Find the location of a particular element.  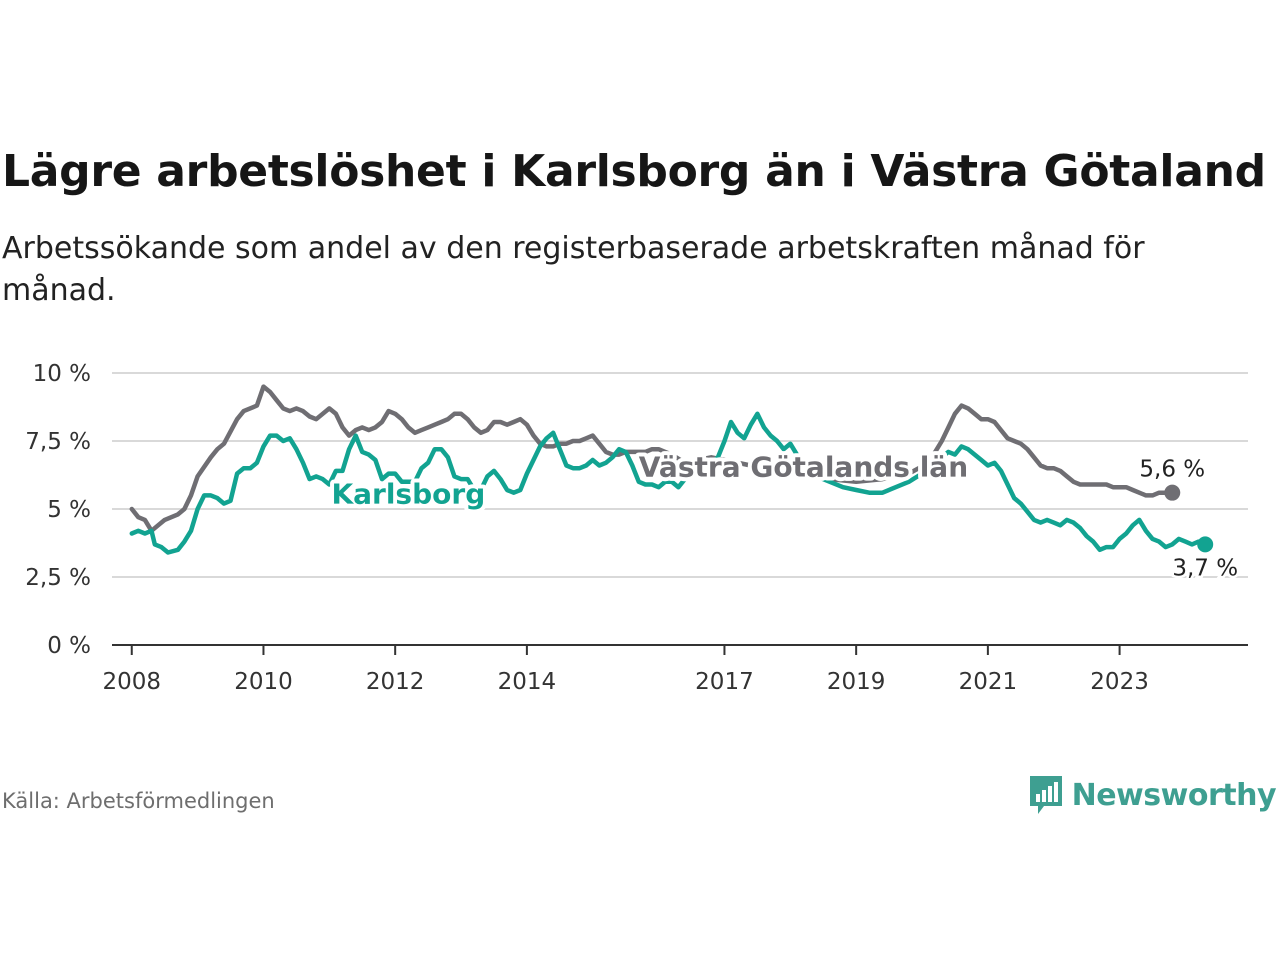

x-tick-label: 2012 is located at coordinates (395, 682).